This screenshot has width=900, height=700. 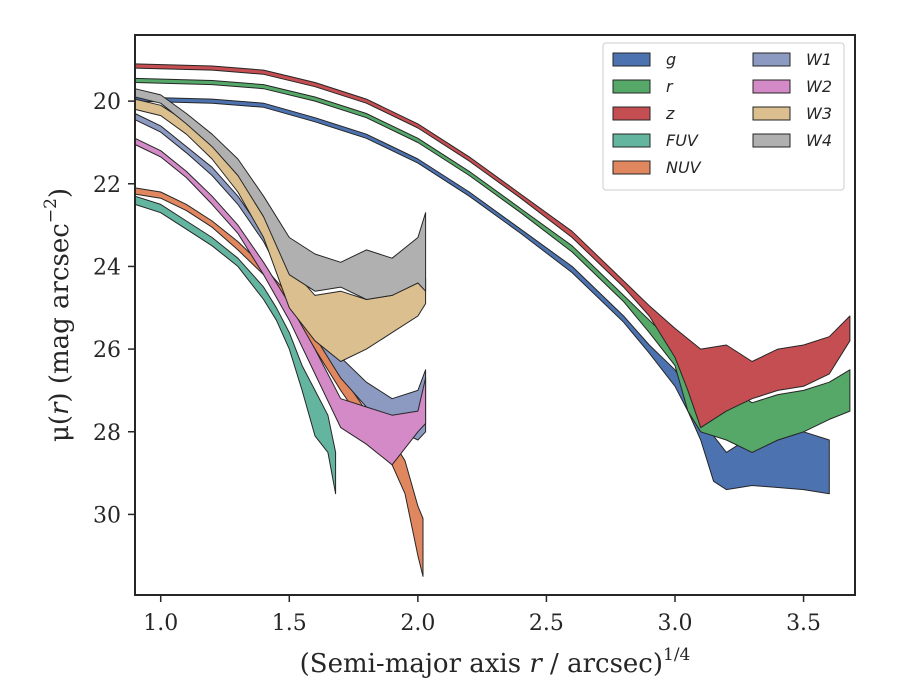 I want to click on y-tick-label: 20, so click(x=107, y=102).